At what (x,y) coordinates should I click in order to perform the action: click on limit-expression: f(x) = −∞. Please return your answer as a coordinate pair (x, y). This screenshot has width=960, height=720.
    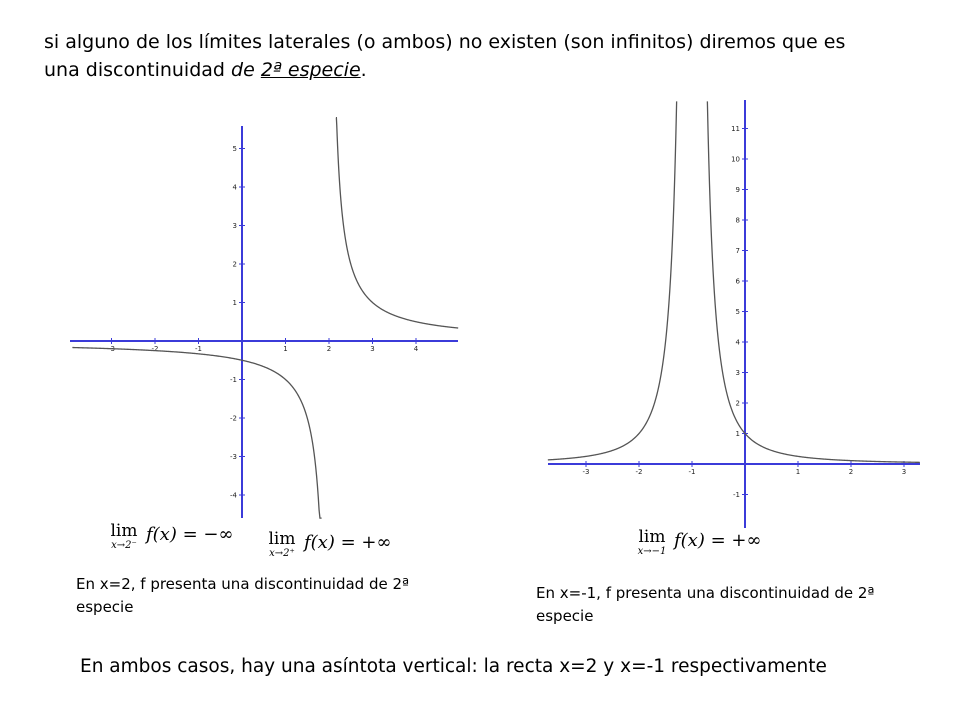
    Looking at the image, I should click on (190, 534).